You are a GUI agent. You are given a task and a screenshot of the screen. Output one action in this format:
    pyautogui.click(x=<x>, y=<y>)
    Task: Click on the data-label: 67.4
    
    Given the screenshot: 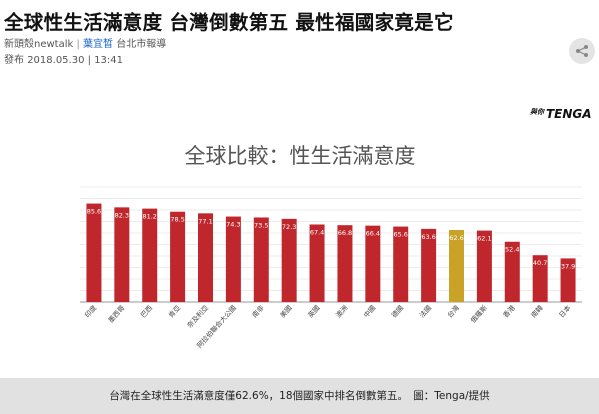 What is the action you would take?
    pyautogui.click(x=317, y=232)
    